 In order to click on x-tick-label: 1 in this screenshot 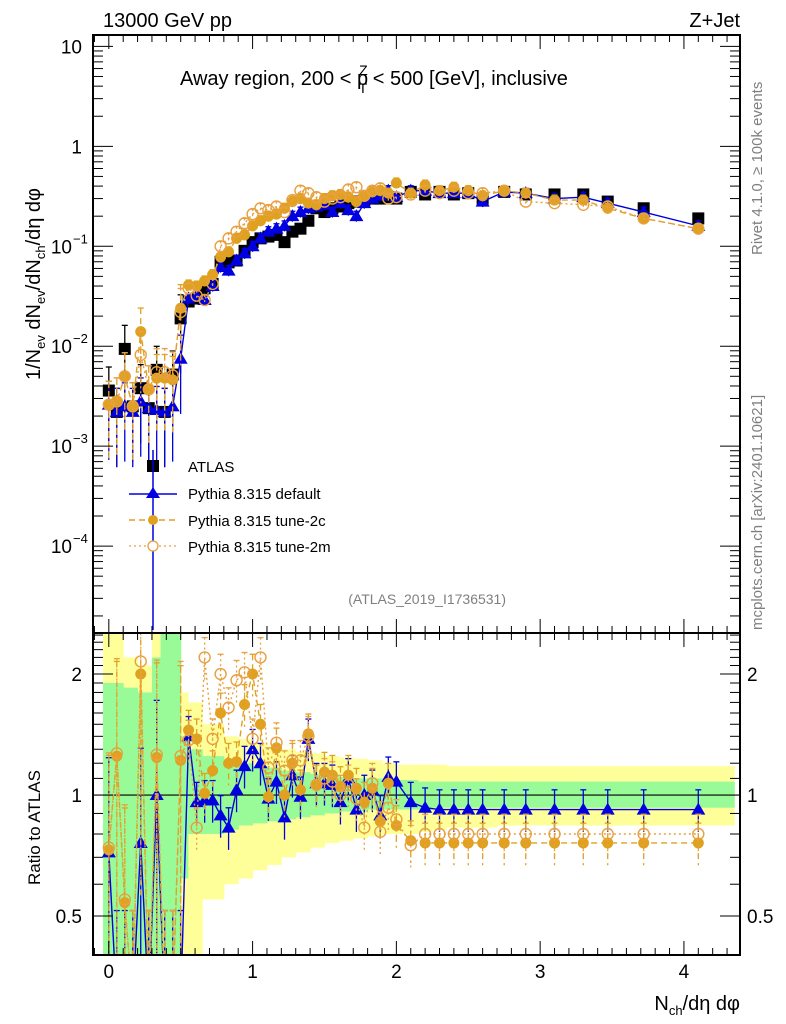, I will do `click(252, 972)`.